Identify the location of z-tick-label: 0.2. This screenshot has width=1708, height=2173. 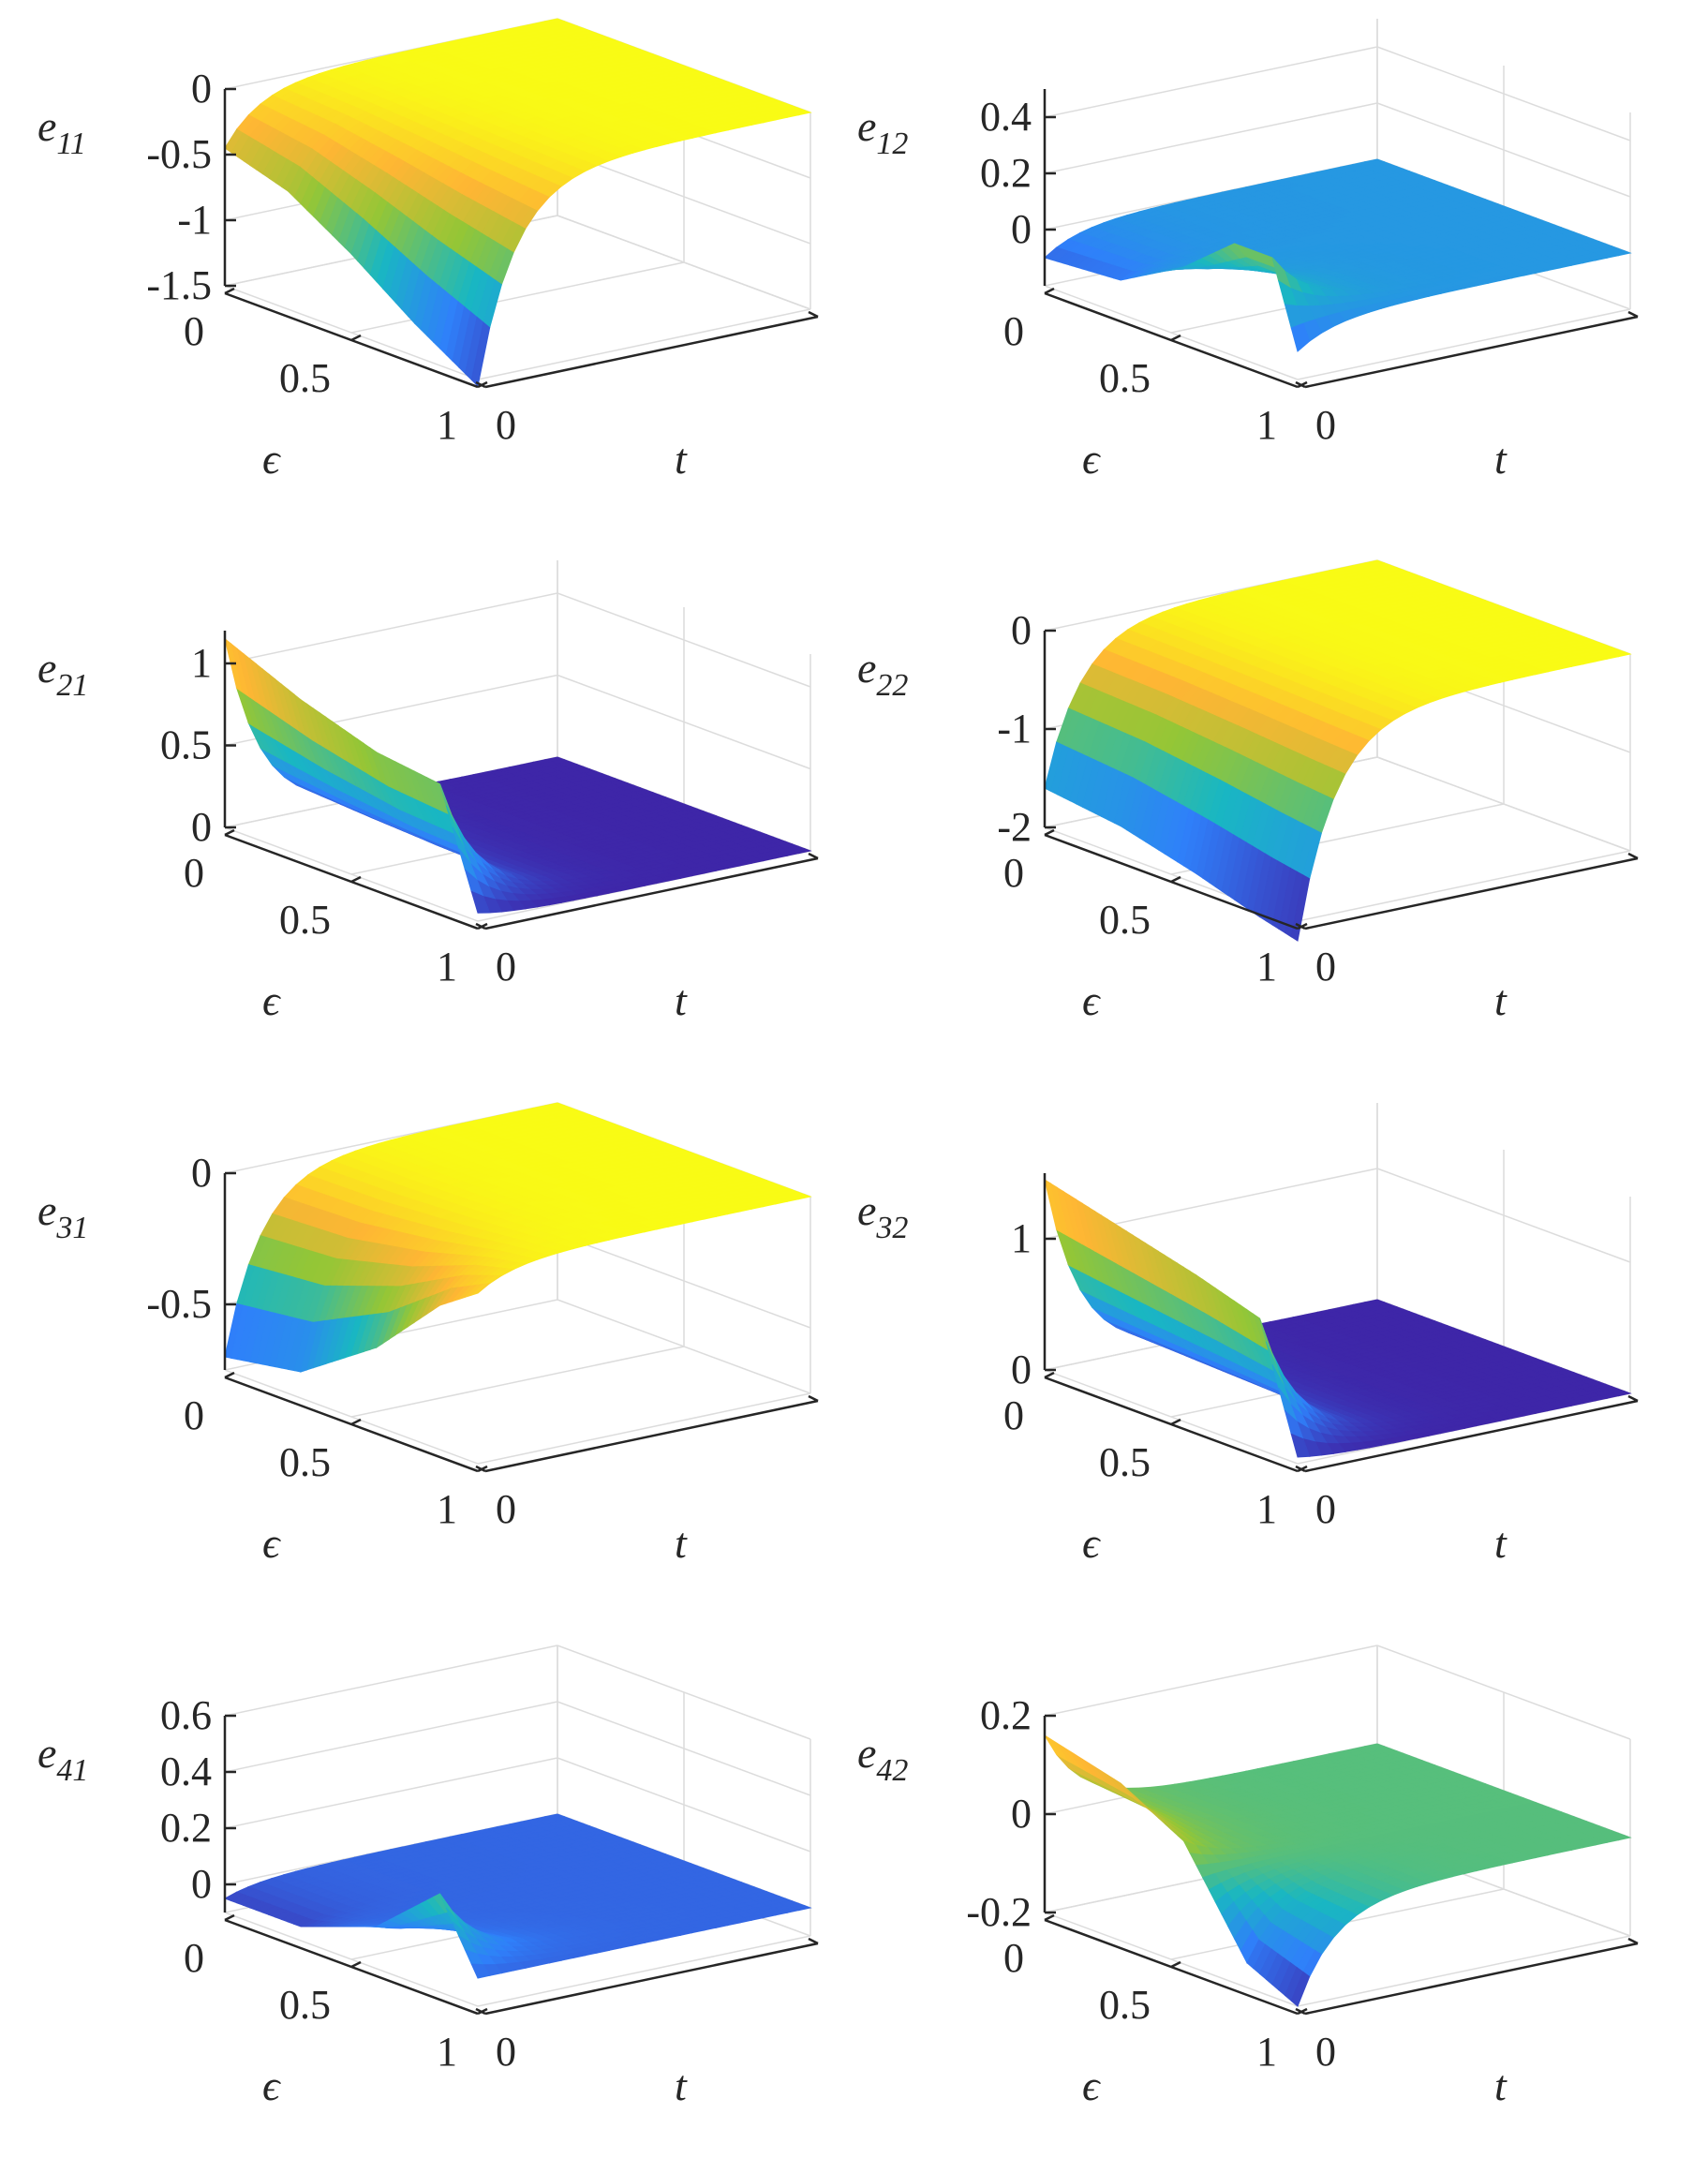
(1006, 173).